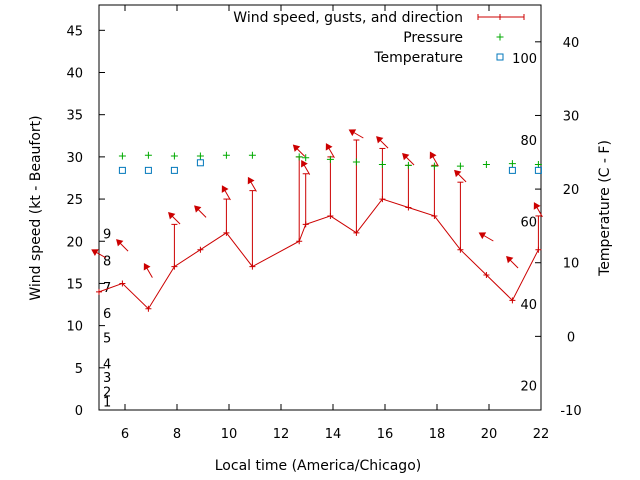  What do you see at coordinates (500, 37) in the screenshot?
I see `legend-pressure-marker` at bounding box center [500, 37].